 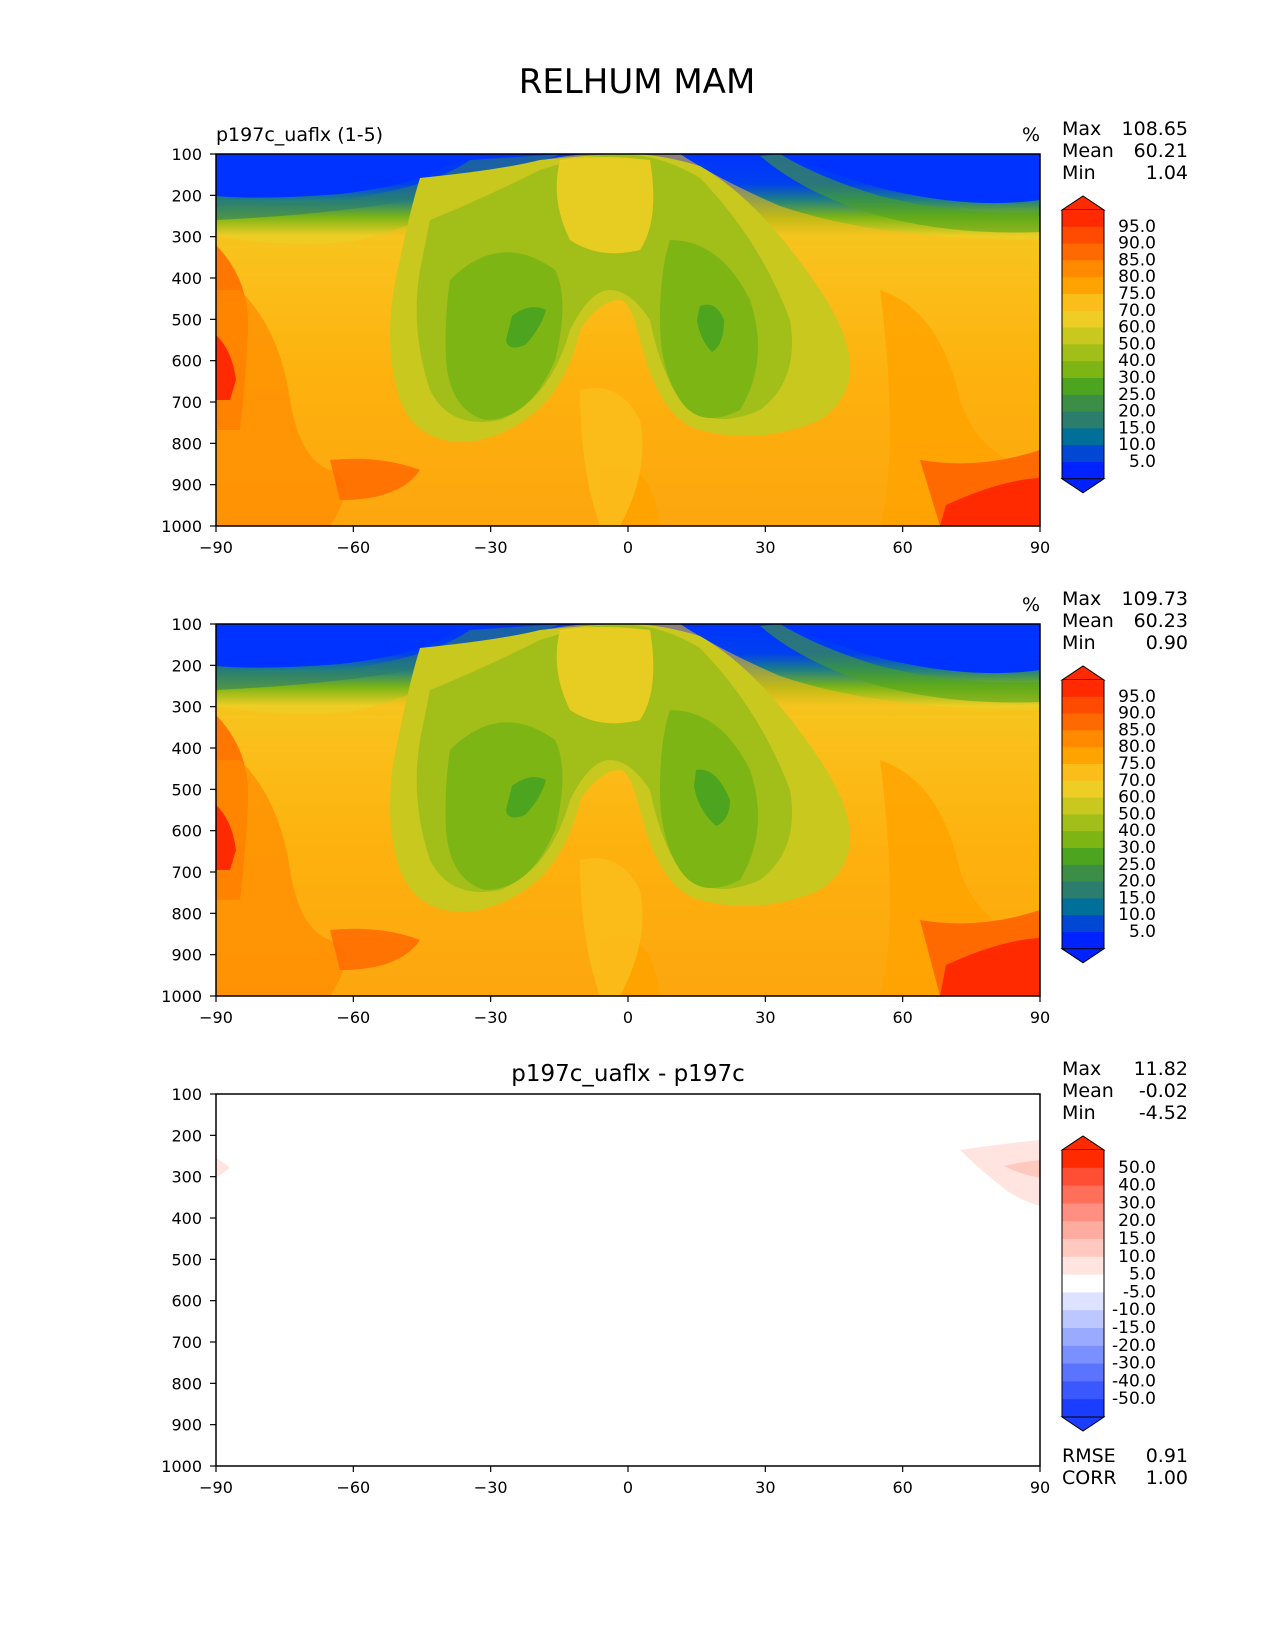 What do you see at coordinates (628, 1280) in the screenshot?
I see `panel-3-contour-field` at bounding box center [628, 1280].